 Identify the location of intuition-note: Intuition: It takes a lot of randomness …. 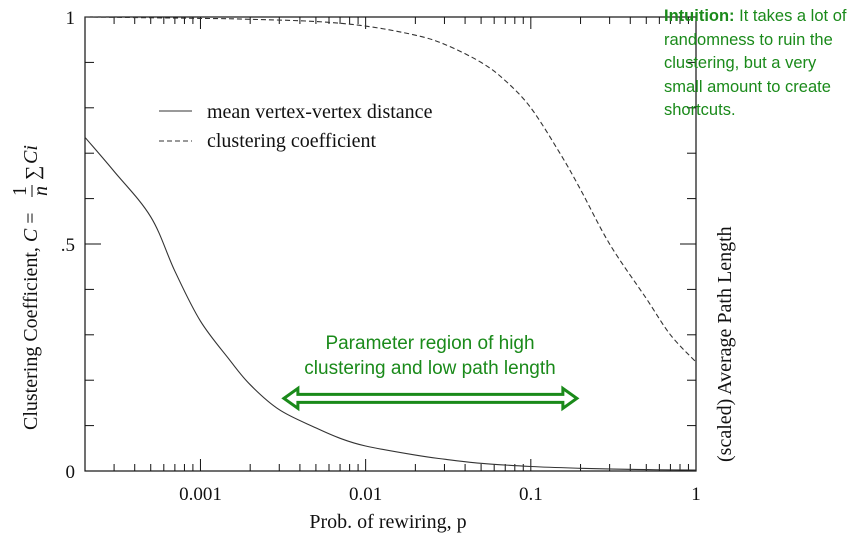
(759, 64).